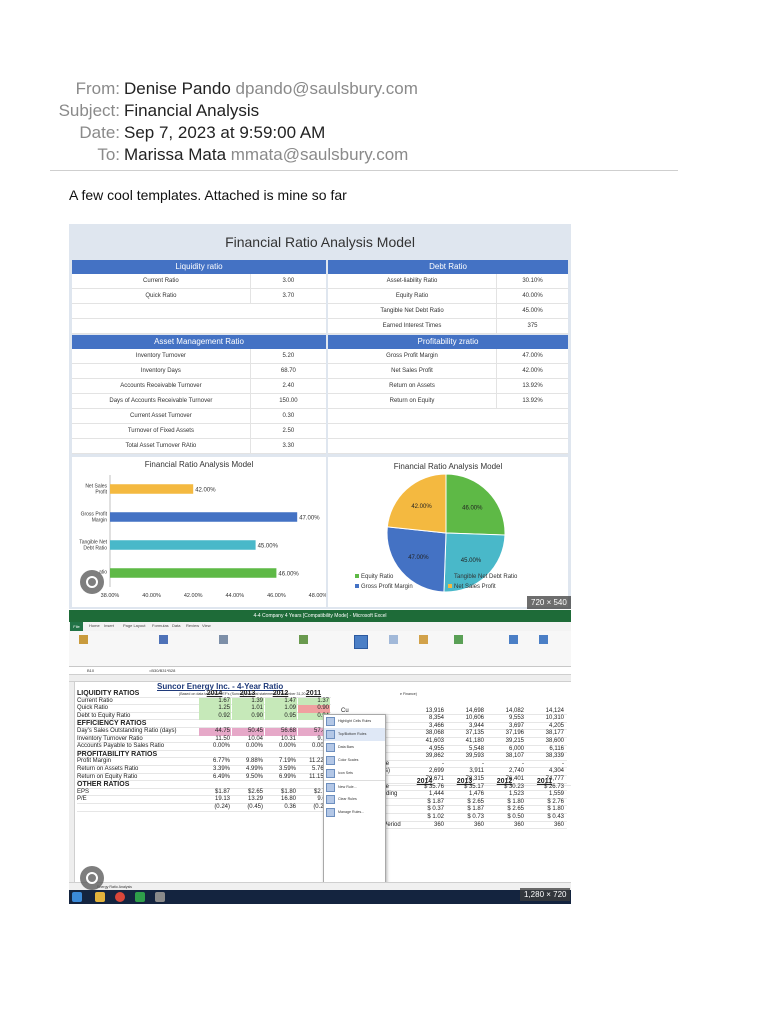 The width and height of the screenshot is (768, 1024). I want to click on table-cell: 0.95, so click(281, 716).